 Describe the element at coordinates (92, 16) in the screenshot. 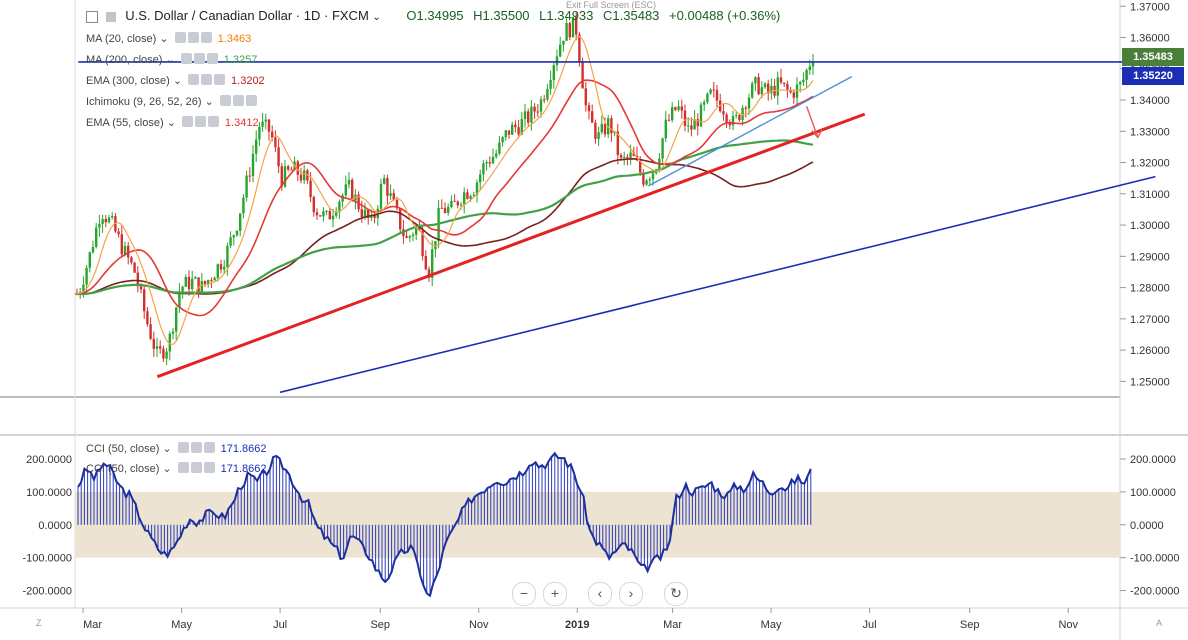

I see `collapse-icon` at that location.